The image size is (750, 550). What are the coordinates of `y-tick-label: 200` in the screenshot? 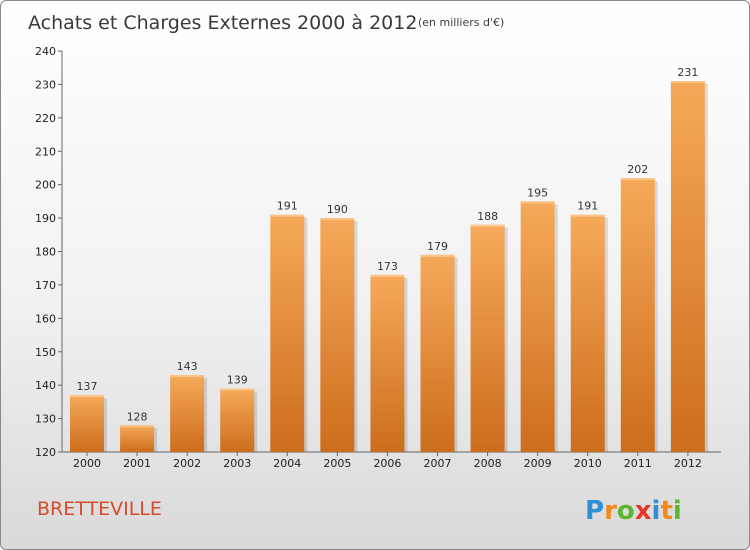 It's located at (45, 185).